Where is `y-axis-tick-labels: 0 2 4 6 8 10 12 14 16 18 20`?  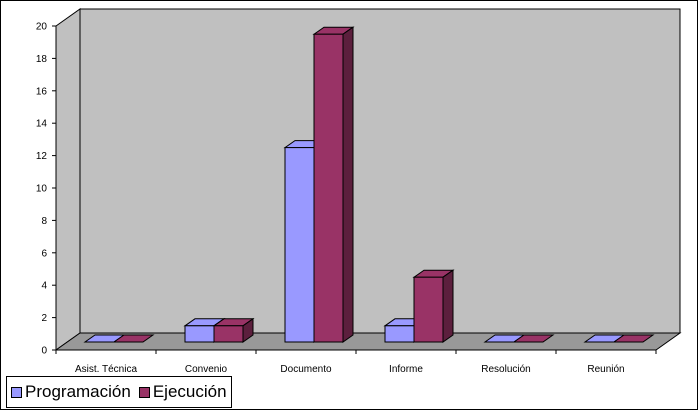 y-axis-tick-labels: 0 2 4 6 8 10 12 14 16 18 20 is located at coordinates (42, 189).